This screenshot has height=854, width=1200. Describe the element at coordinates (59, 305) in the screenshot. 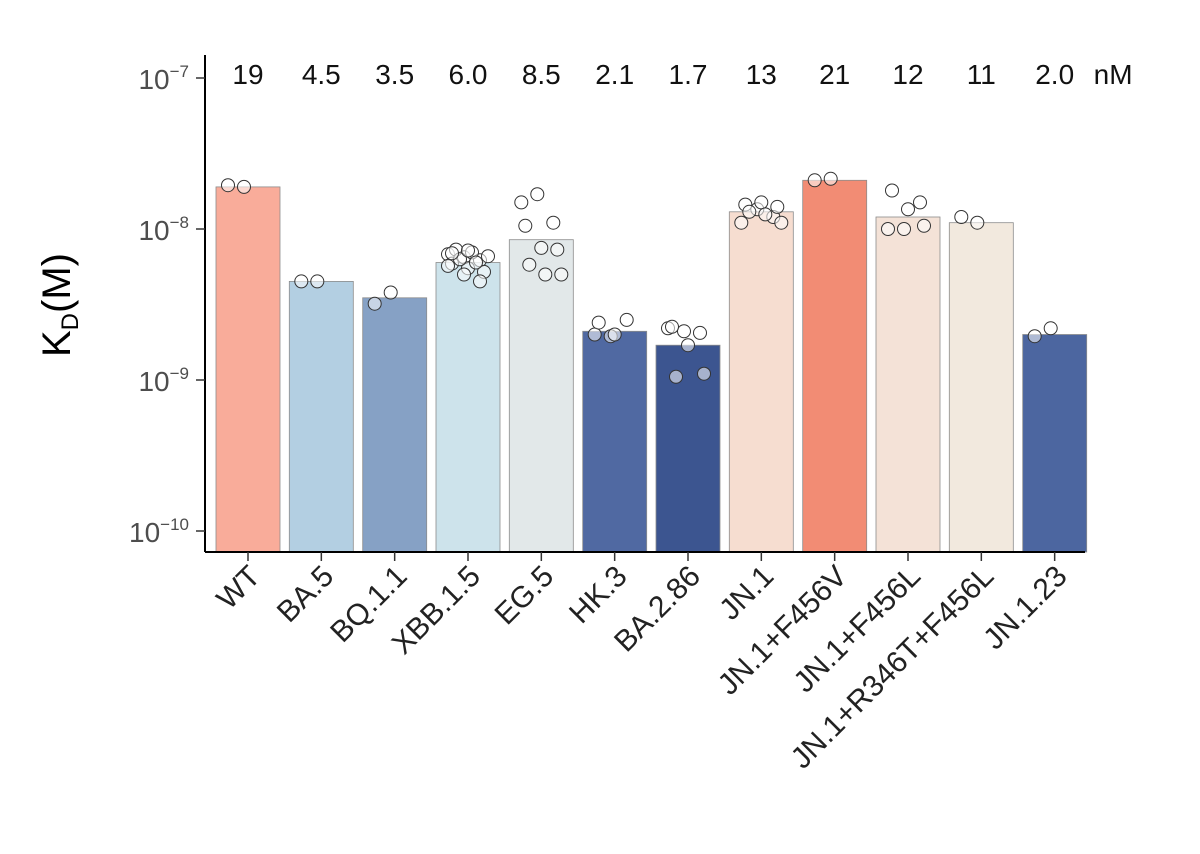

I see `y-axis-label: KD(M)` at that location.